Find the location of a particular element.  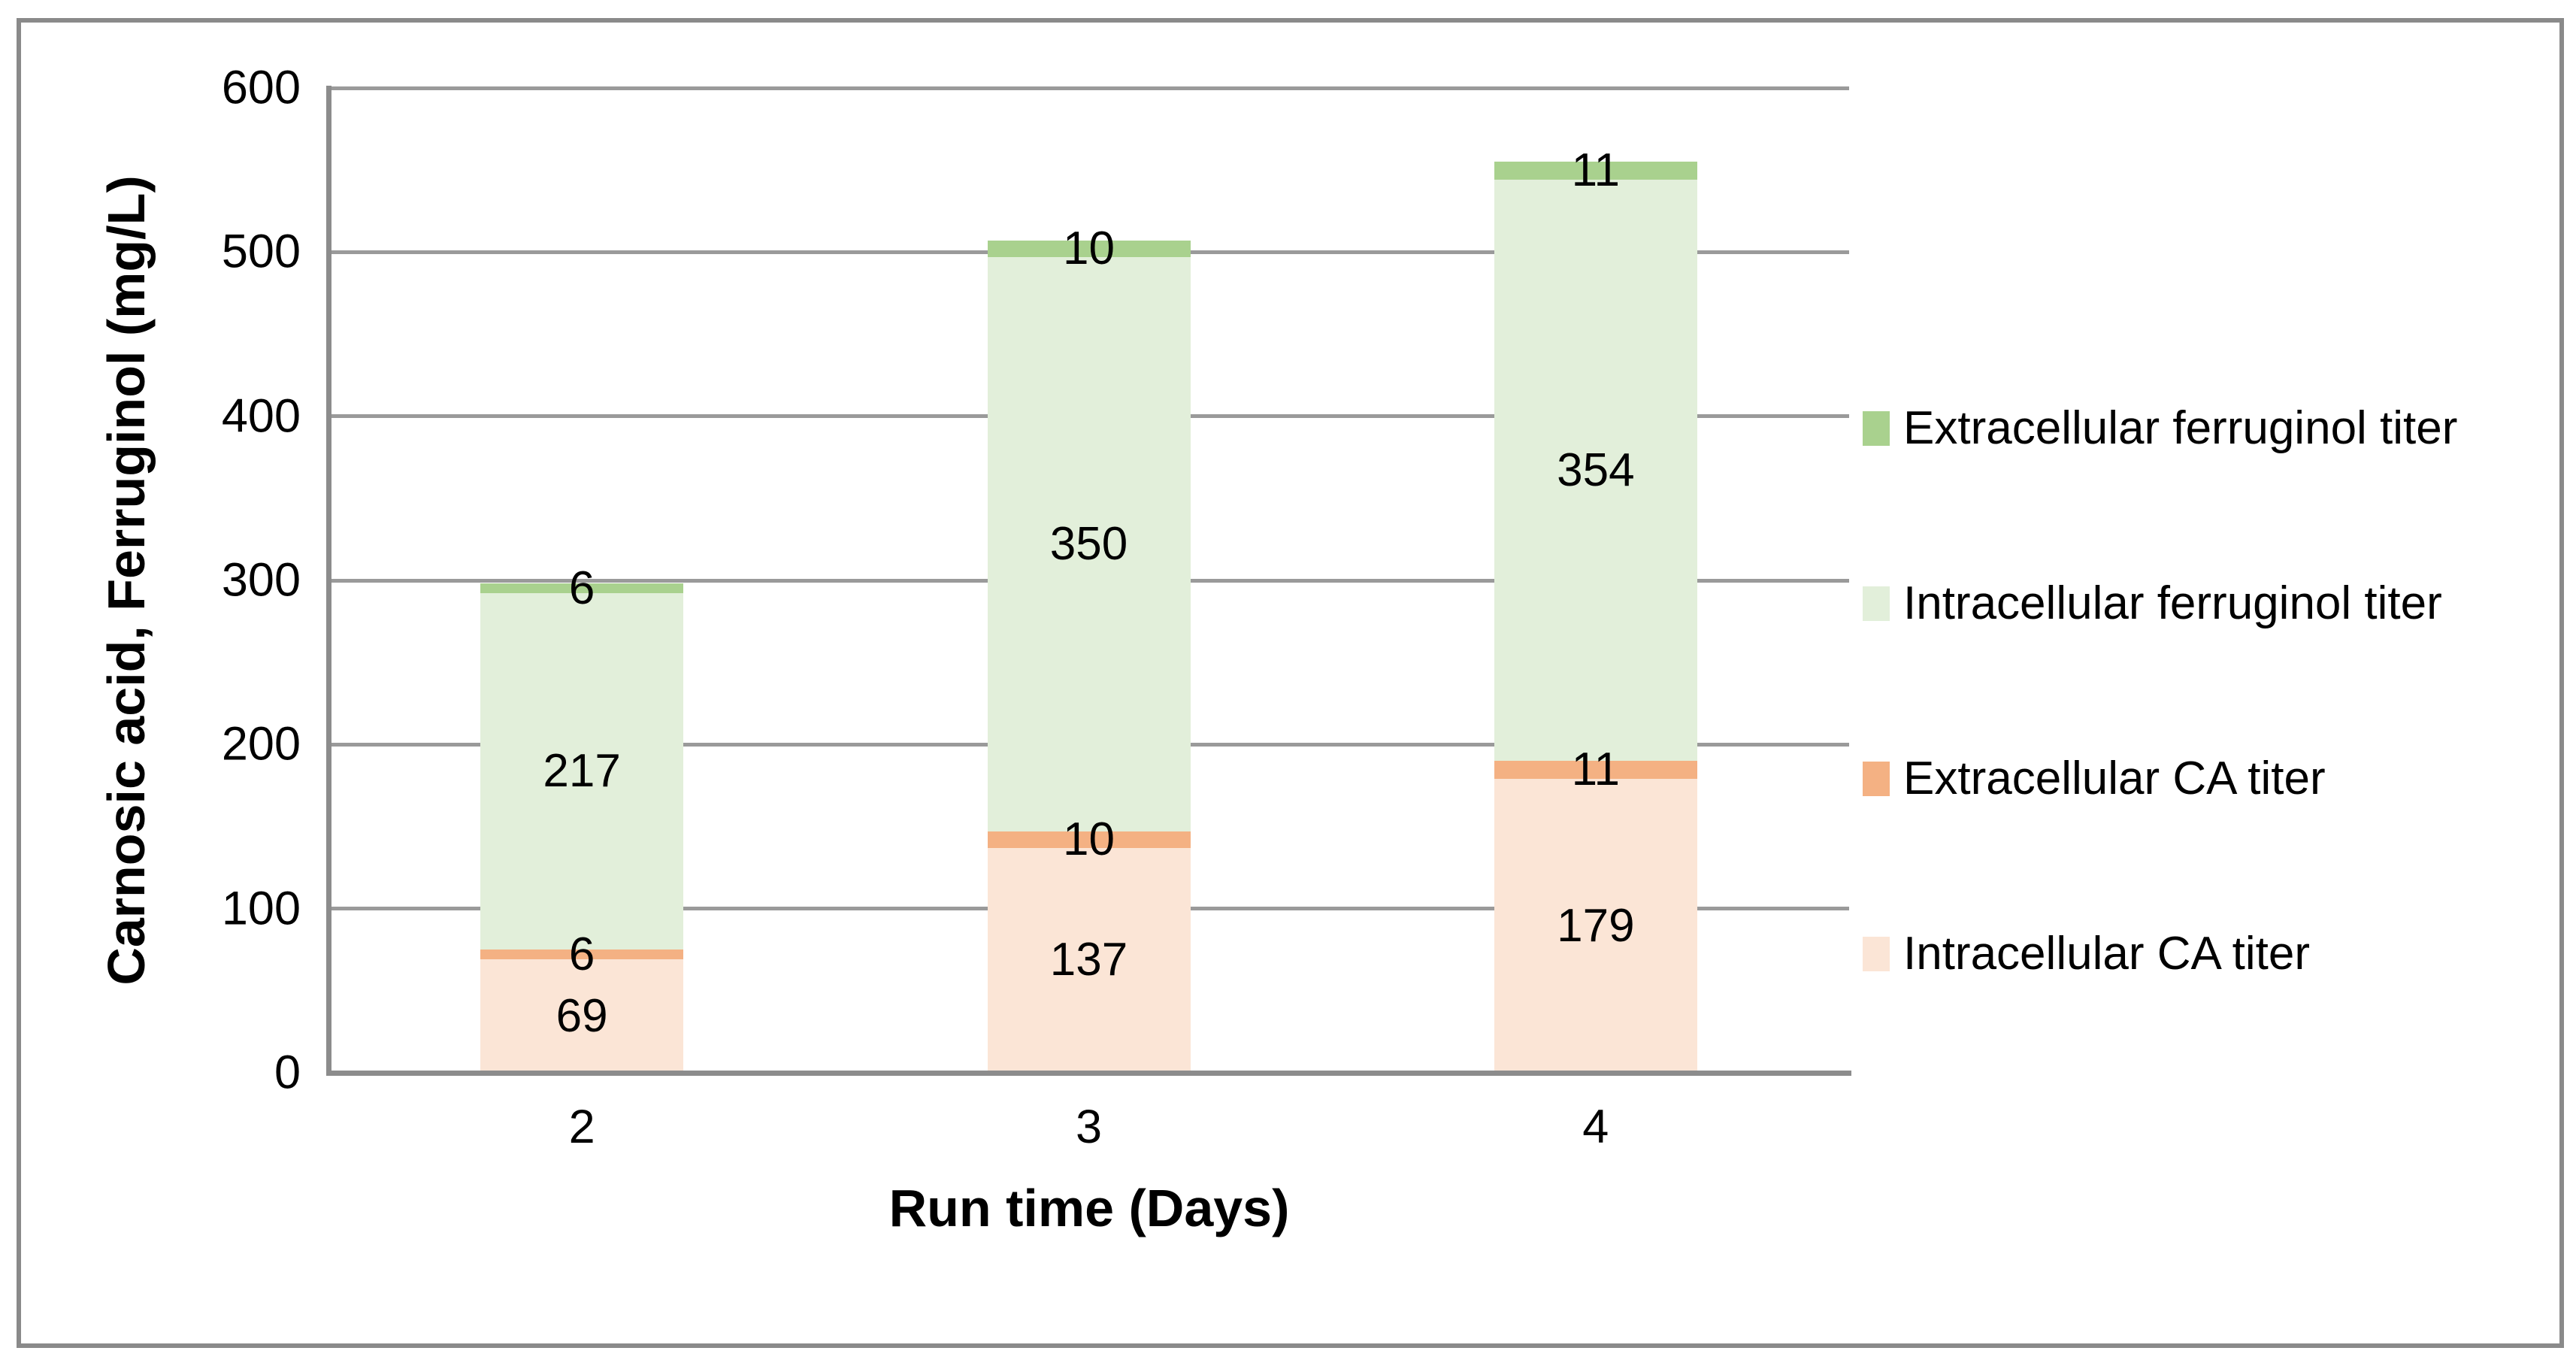

legend-item-extracellular-ferruginol-titer: Extracellular ferruginol titer is located at coordinates (2216, 428).